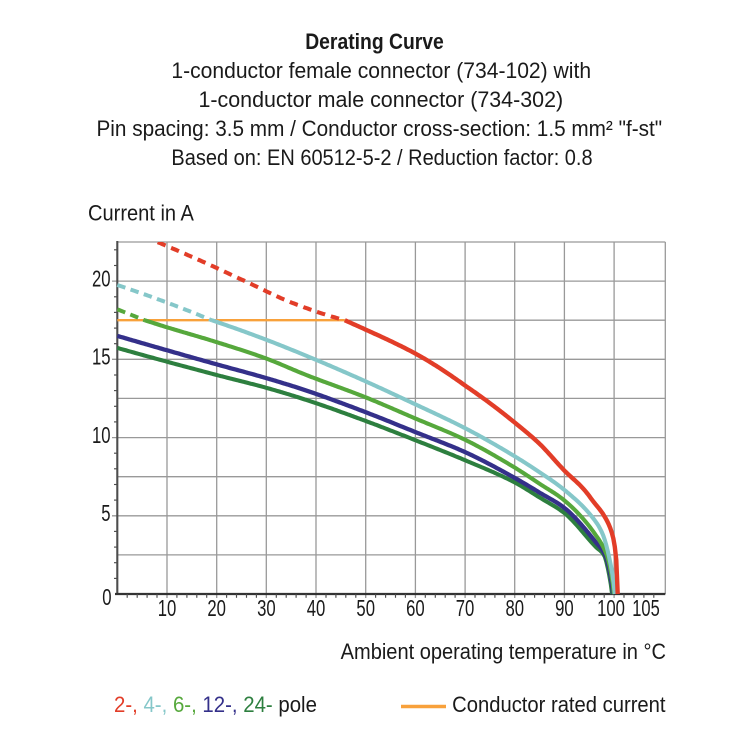 This screenshot has height=755, width=750. I want to click on svg-text: 2-, 4-, 6-, 12-, 24- pole, so click(215, 705).